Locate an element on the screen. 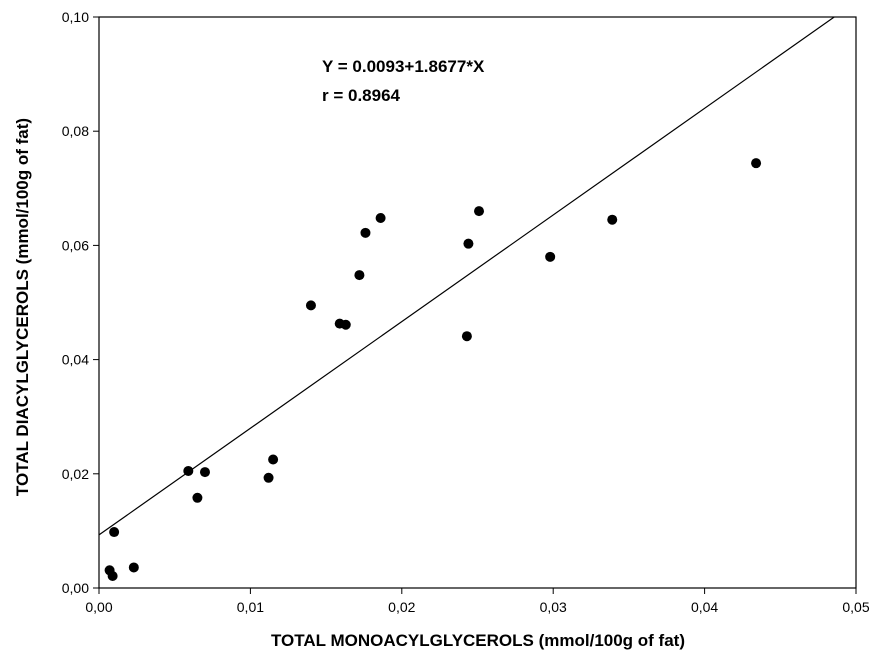 Image resolution: width=875 pixels, height=656 pixels. correlation-coefficient: r = 0.8964 is located at coordinates (361, 95).